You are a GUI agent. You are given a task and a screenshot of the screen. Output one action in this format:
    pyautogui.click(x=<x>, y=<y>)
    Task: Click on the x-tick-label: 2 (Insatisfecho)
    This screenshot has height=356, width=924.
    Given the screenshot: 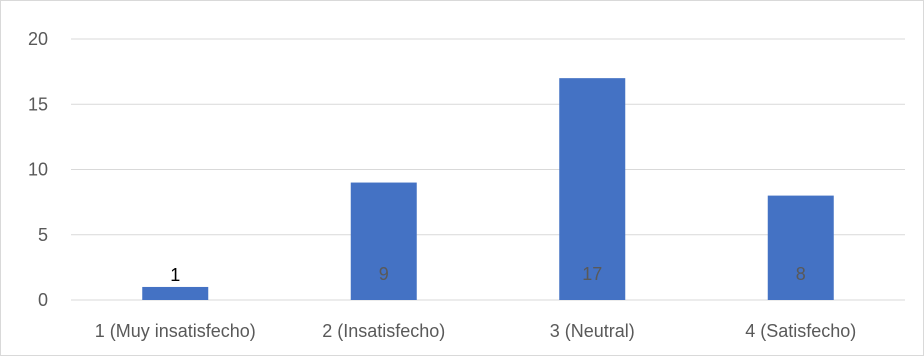 What is the action you would take?
    pyautogui.click(x=383, y=331)
    